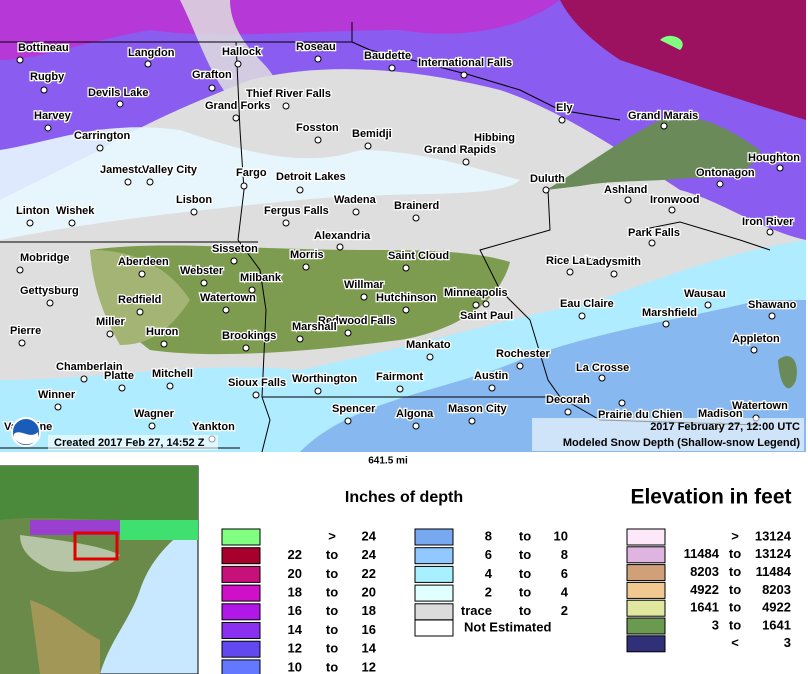  Describe the element at coordinates (564, 554) in the screenshot. I see `legend-high: 8` at that location.